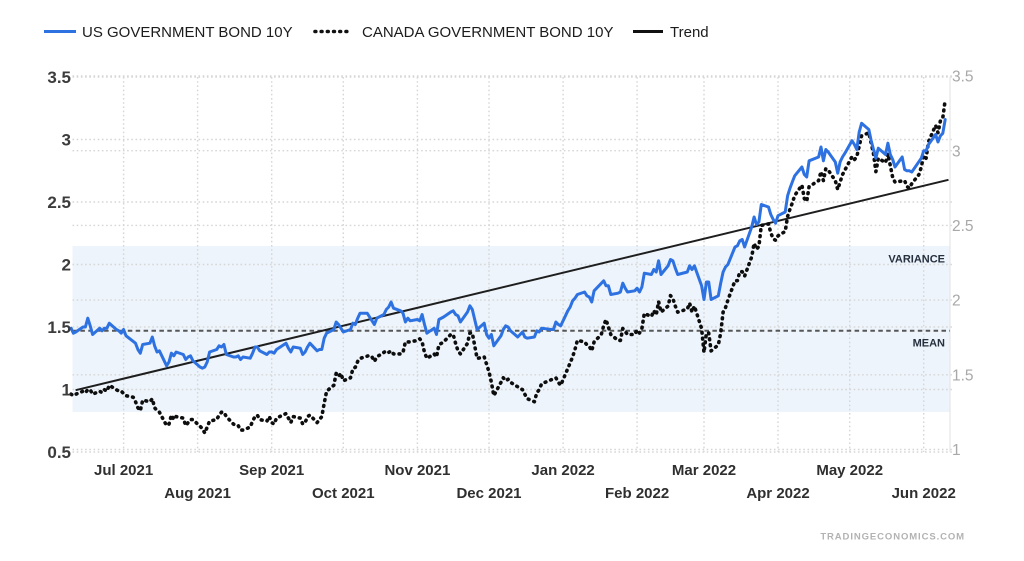 This screenshot has height=561, width=1024. What do you see at coordinates (637, 493) in the screenshot?
I see `svg-text: Feb 2022` at bounding box center [637, 493].